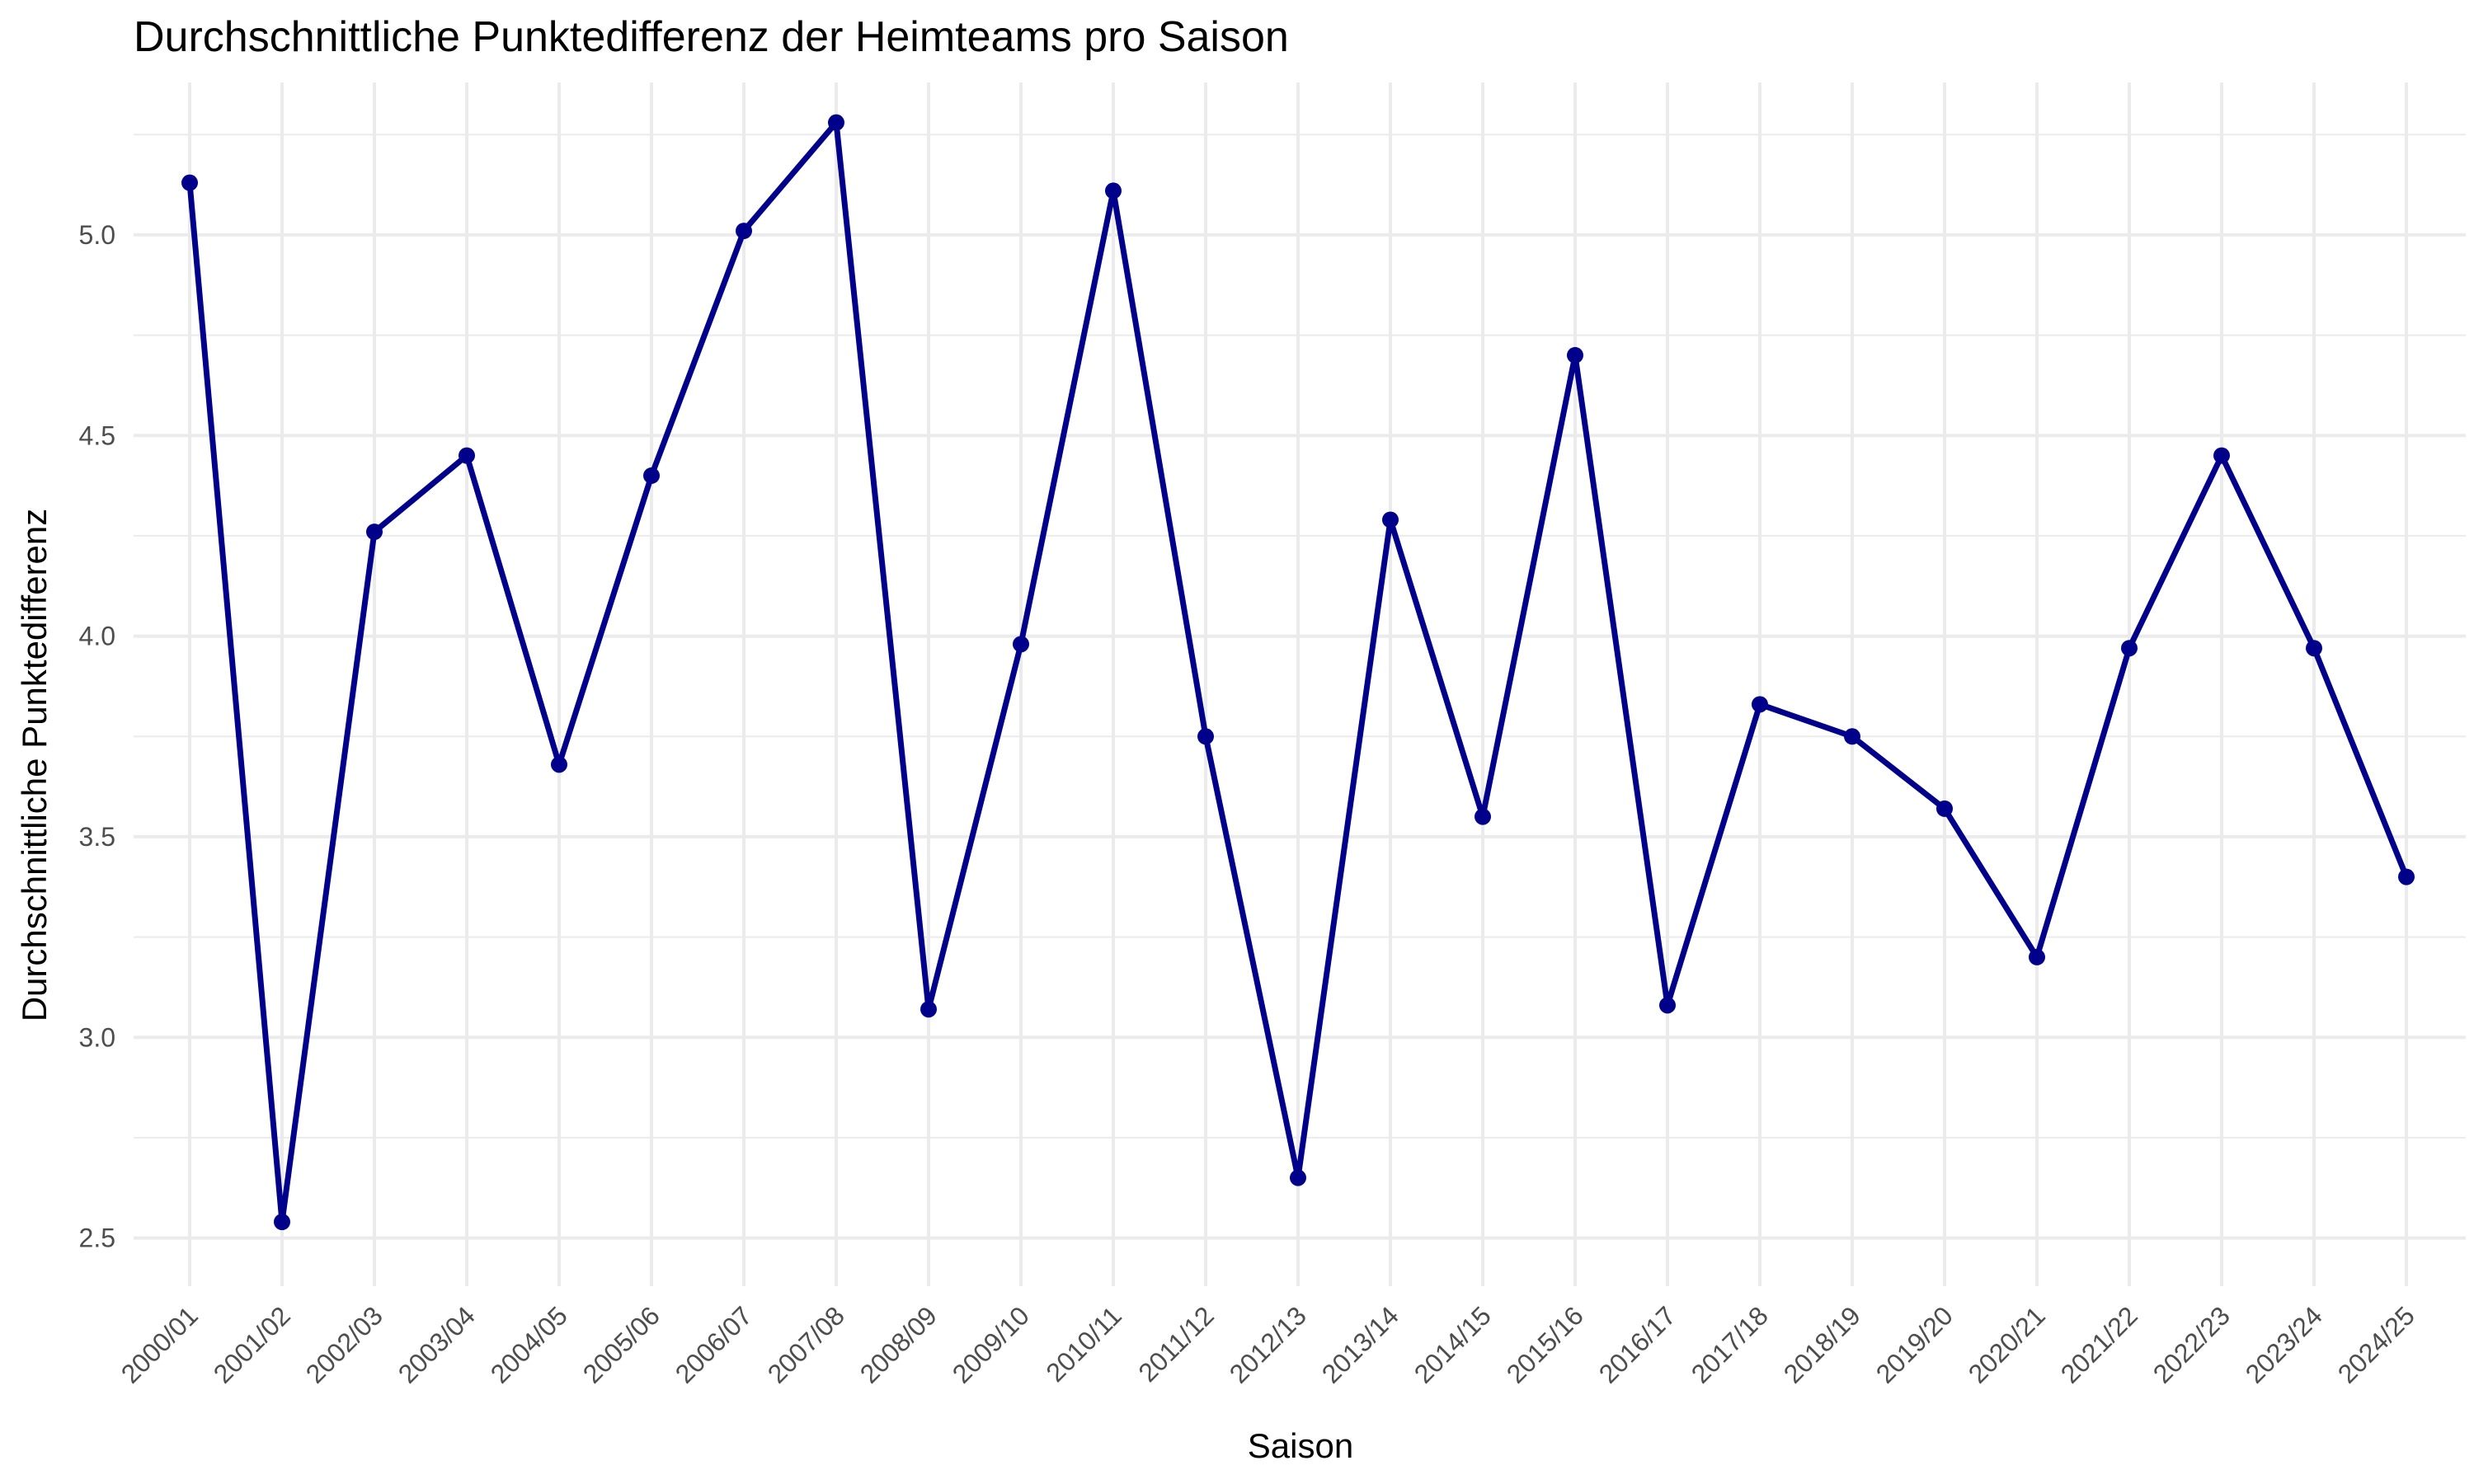 Image resolution: width=2474 pixels, height=1484 pixels. Describe the element at coordinates (97, 837) in the screenshot. I see `y-tick-label: 3.5` at that location.